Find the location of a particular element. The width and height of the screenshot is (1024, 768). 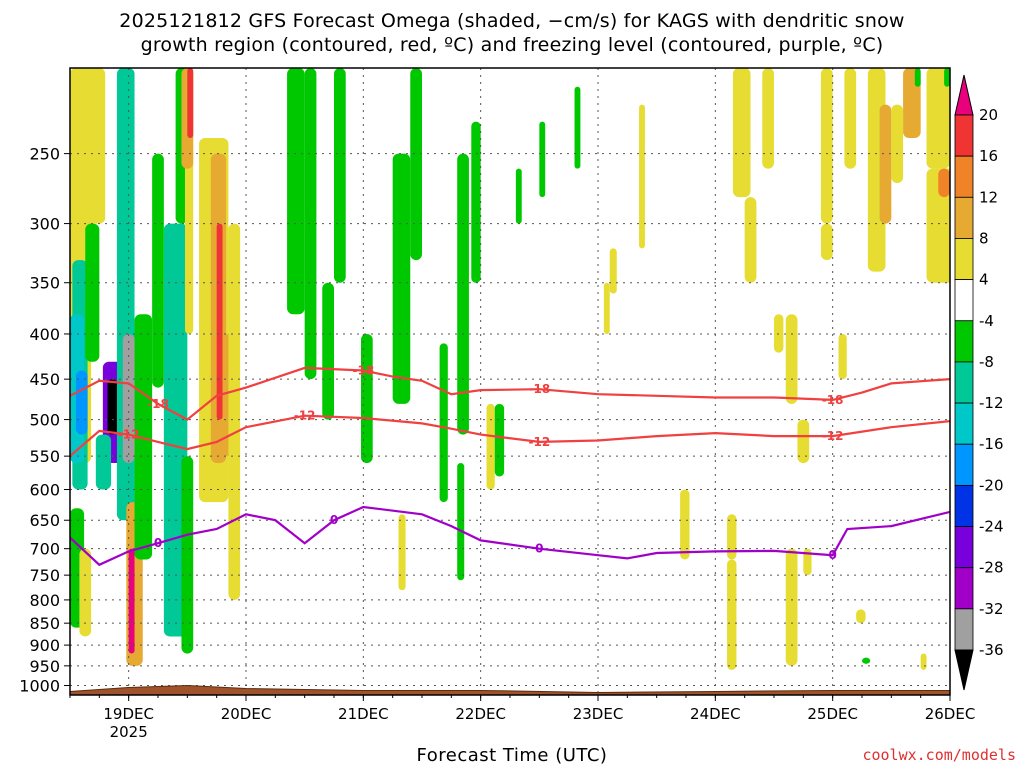

colorbar: 20 16 12 8 4 -4 -8 -12 -16 -20 -24 -28 -32 -36 is located at coordinates (979, 382).